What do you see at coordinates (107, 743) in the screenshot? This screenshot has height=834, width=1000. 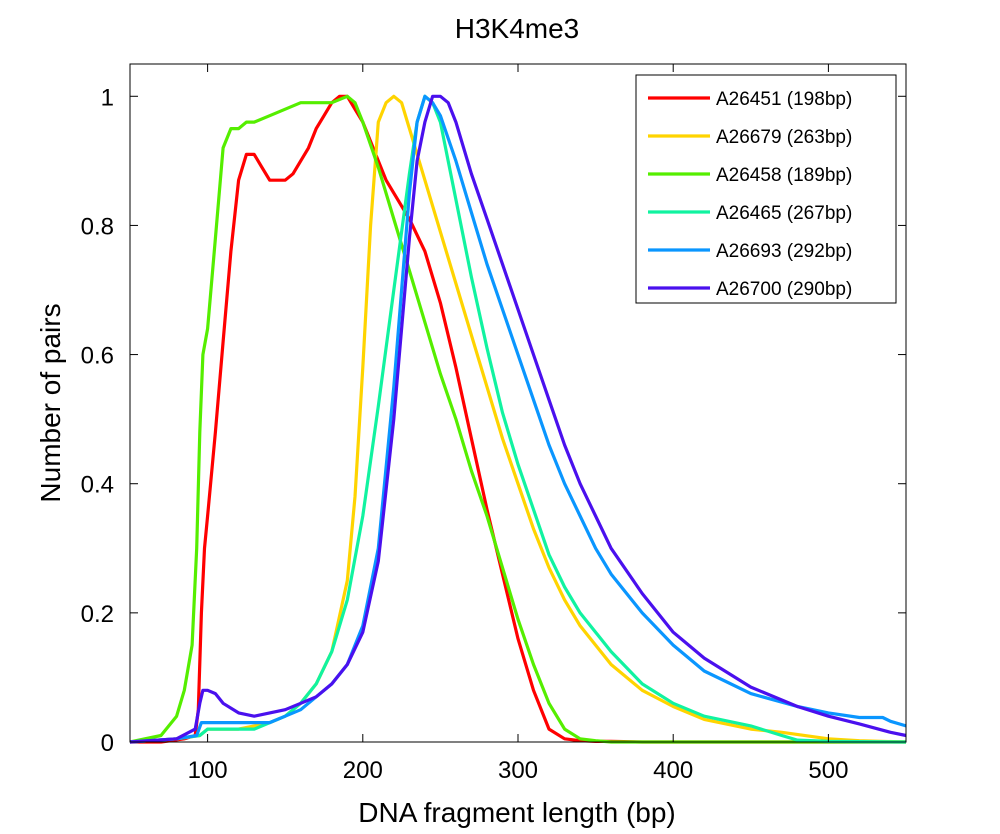 I see `y-tick-label: 0` at bounding box center [107, 743].